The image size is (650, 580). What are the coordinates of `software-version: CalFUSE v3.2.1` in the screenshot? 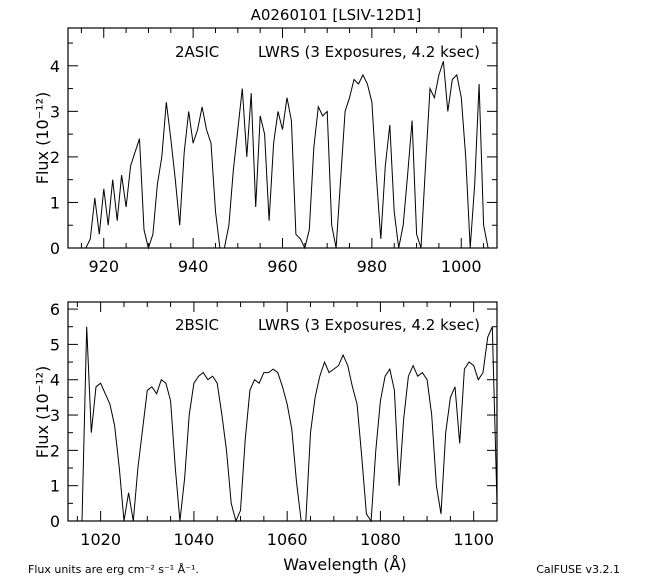 It's located at (578, 569).